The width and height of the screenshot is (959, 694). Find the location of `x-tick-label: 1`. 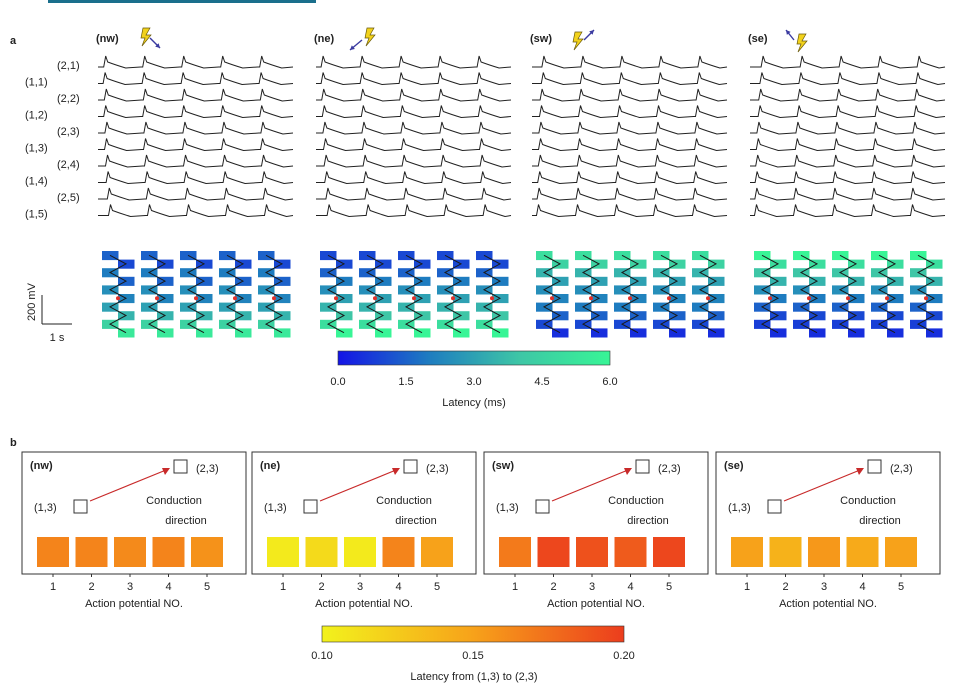

x-tick-label: 1 is located at coordinates (283, 587).